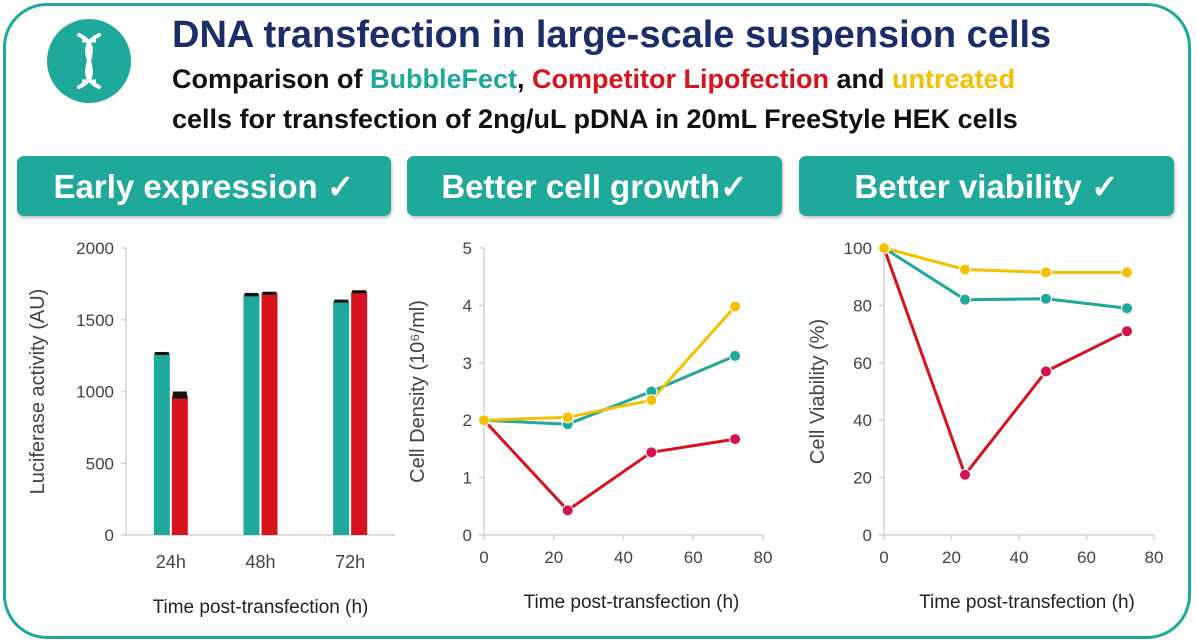 This screenshot has width=1196, height=643. I want to click on y-tick-label: 80, so click(862, 305).